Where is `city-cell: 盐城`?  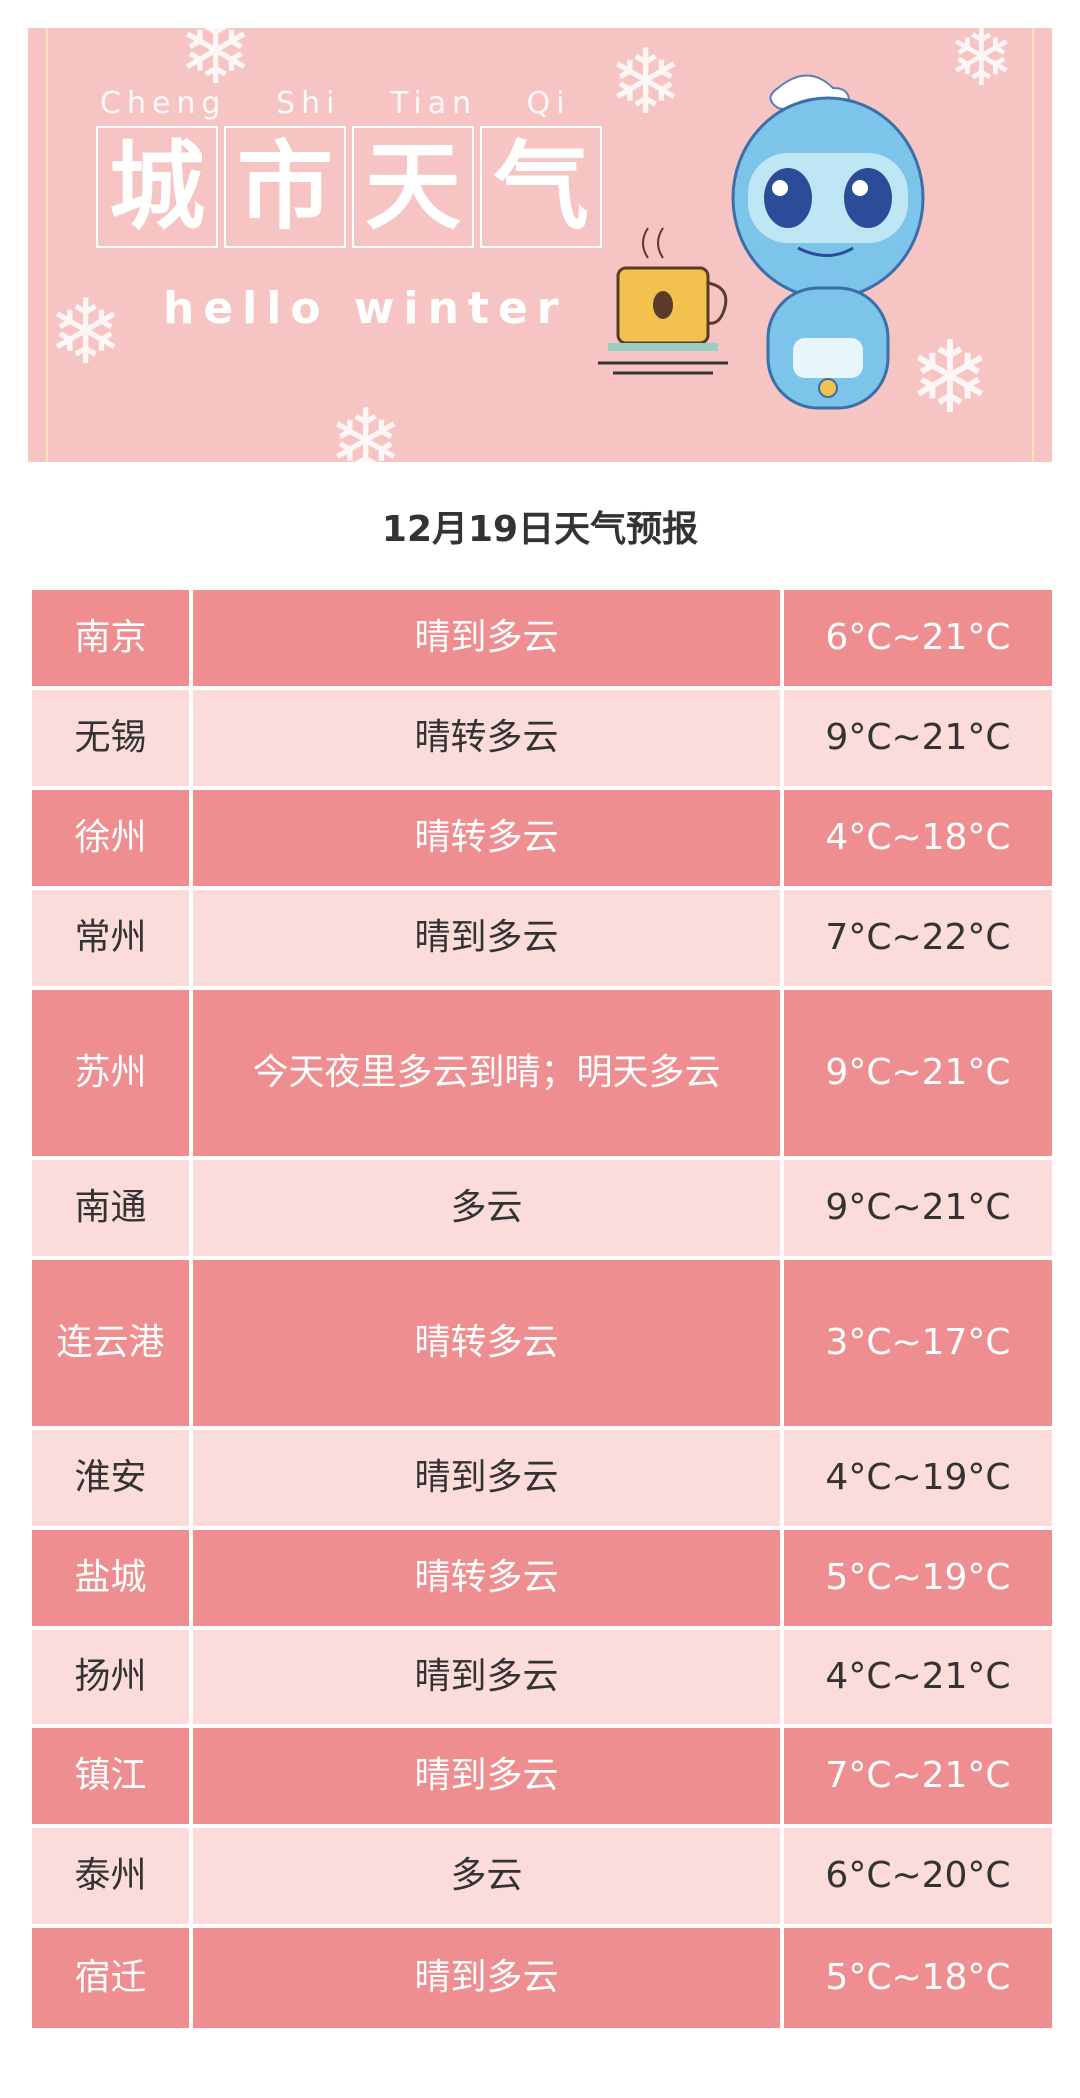 city-cell: 盐城 is located at coordinates (110, 1578).